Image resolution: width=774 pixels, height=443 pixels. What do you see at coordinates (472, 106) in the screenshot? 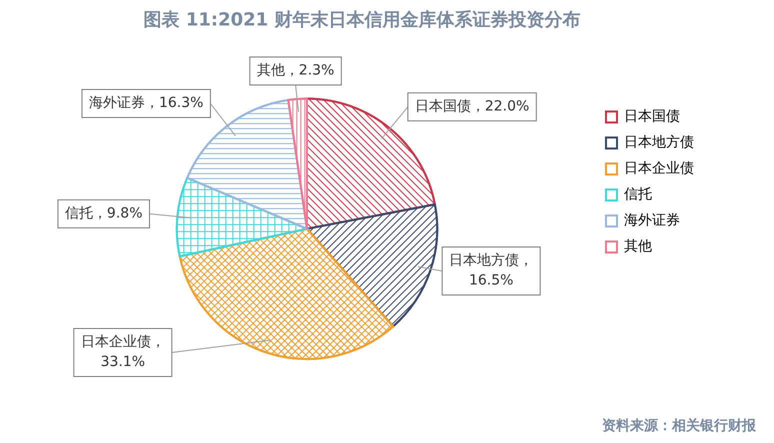
I see `data-label: 日本国债，22.0%` at bounding box center [472, 106].